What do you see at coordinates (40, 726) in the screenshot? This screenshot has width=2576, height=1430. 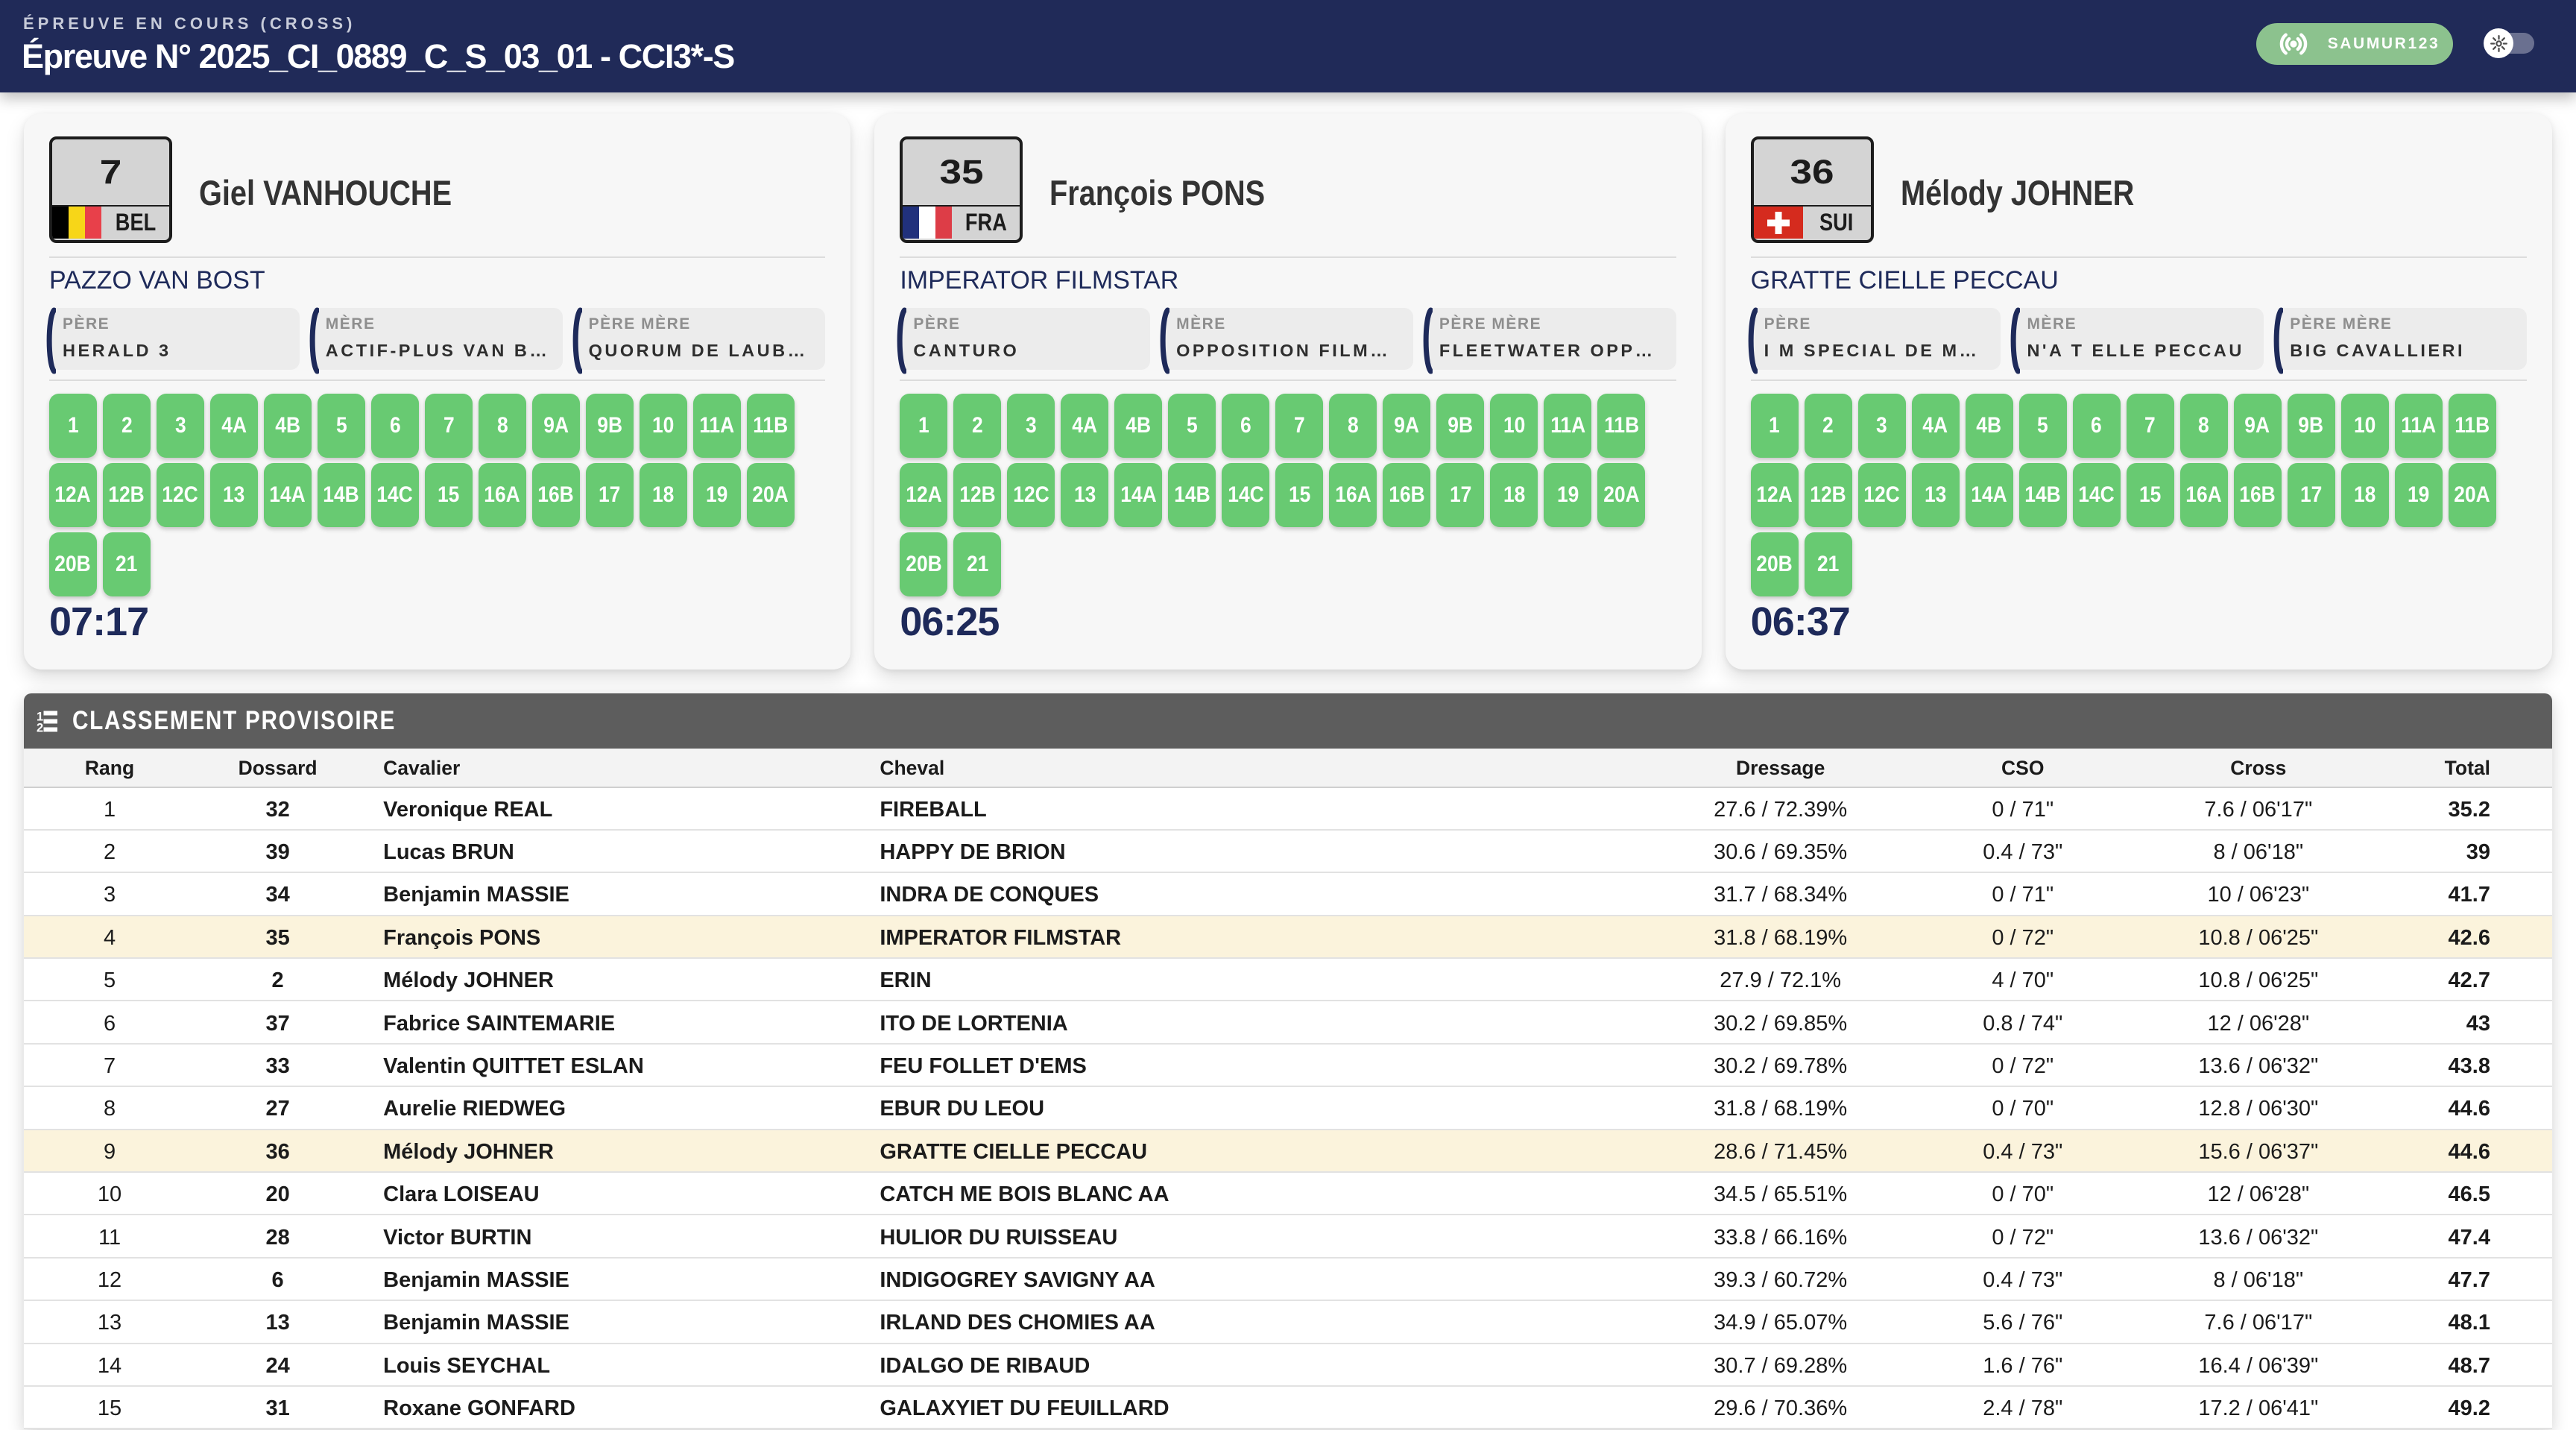 I see `svg-text: 2` at bounding box center [40, 726].